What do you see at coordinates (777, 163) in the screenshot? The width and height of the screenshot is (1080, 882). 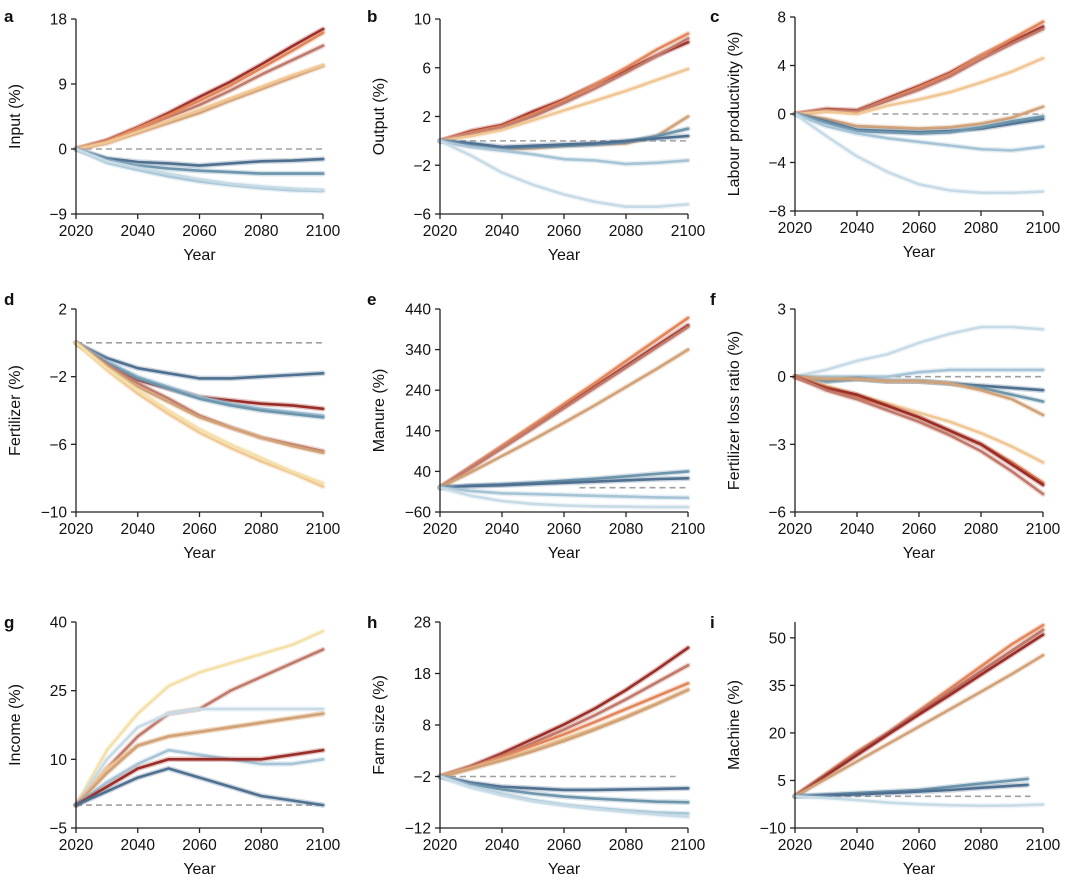 I see `y-tick-label: −4` at bounding box center [777, 163].